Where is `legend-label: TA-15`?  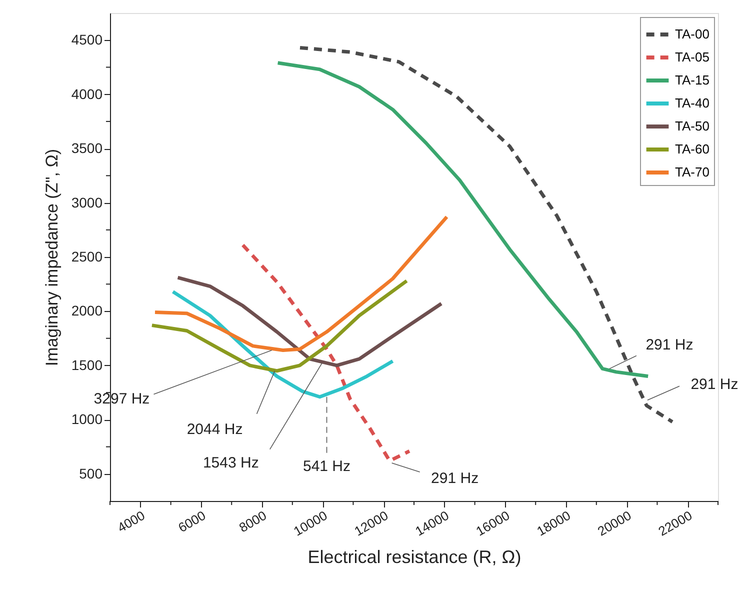 legend-label: TA-15 is located at coordinates (692, 80).